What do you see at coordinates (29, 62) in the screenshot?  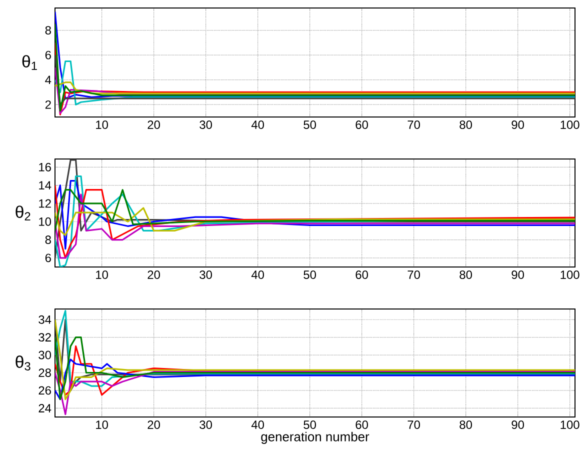 I see `y-axis-title: θ$_{1}$` at bounding box center [29, 62].